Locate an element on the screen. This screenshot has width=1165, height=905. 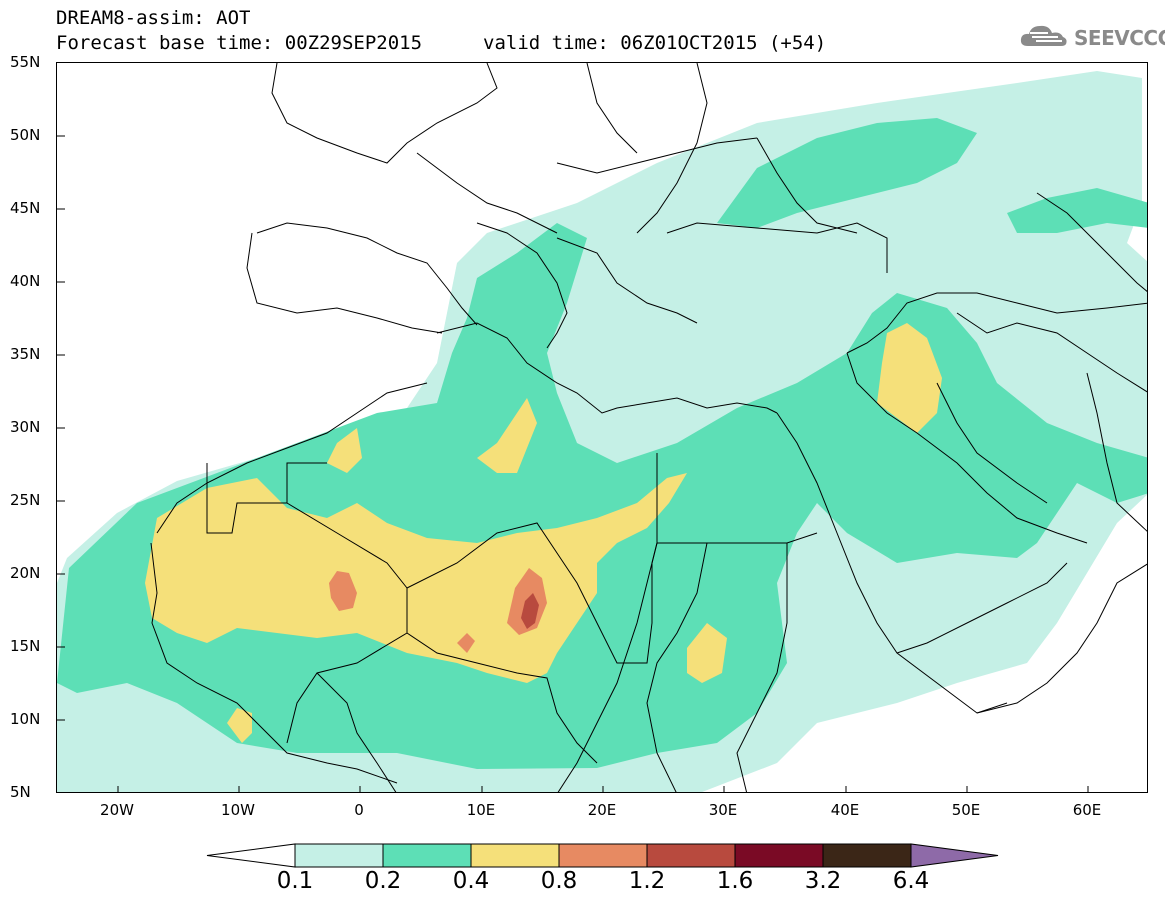
lon-label-50e: 50E is located at coordinates (966, 810).